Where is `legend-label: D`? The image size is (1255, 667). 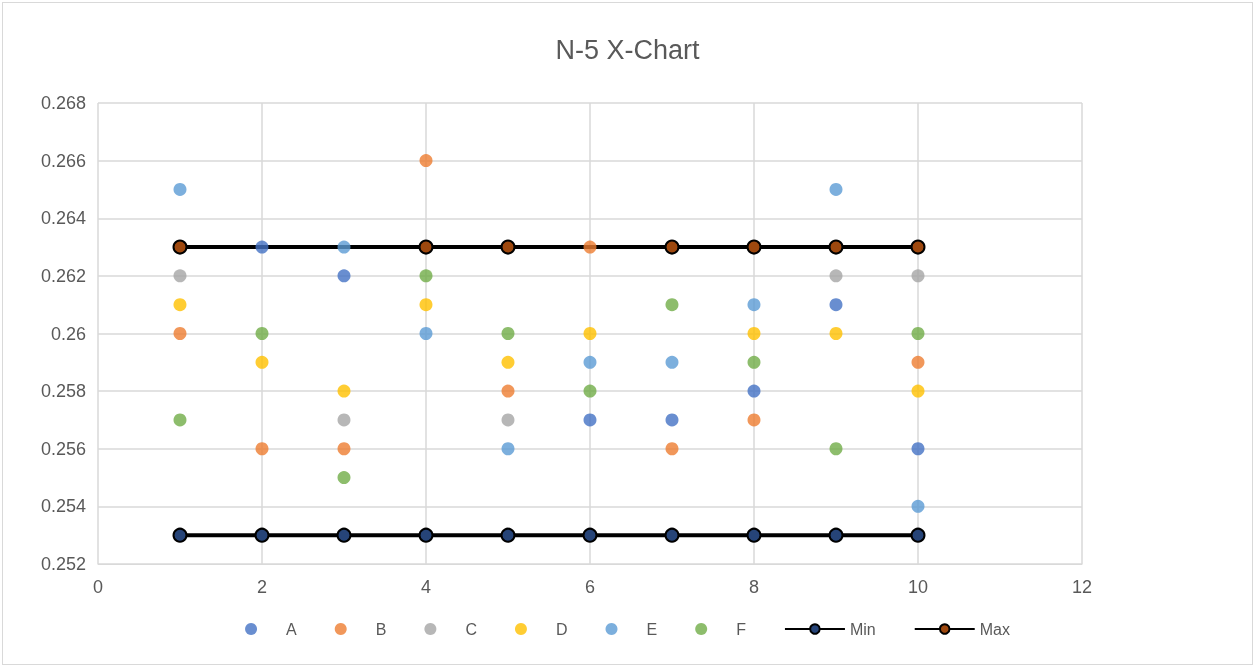
legend-label: D is located at coordinates (561, 629).